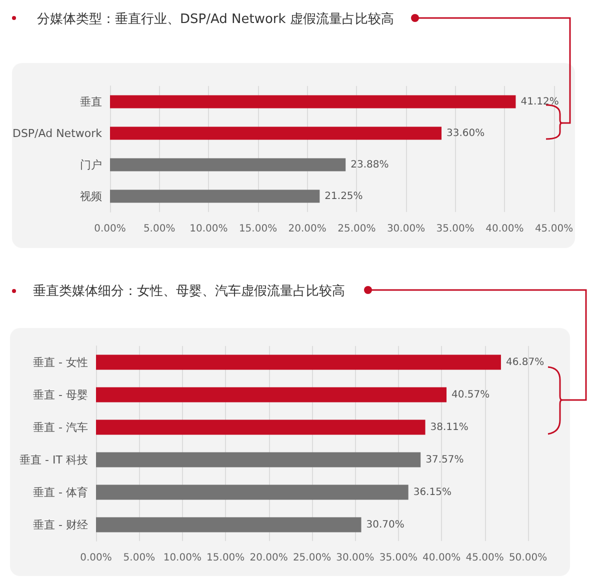  What do you see at coordinates (91, 101) in the screenshot?
I see `y-tick-label: 垂直` at bounding box center [91, 101].